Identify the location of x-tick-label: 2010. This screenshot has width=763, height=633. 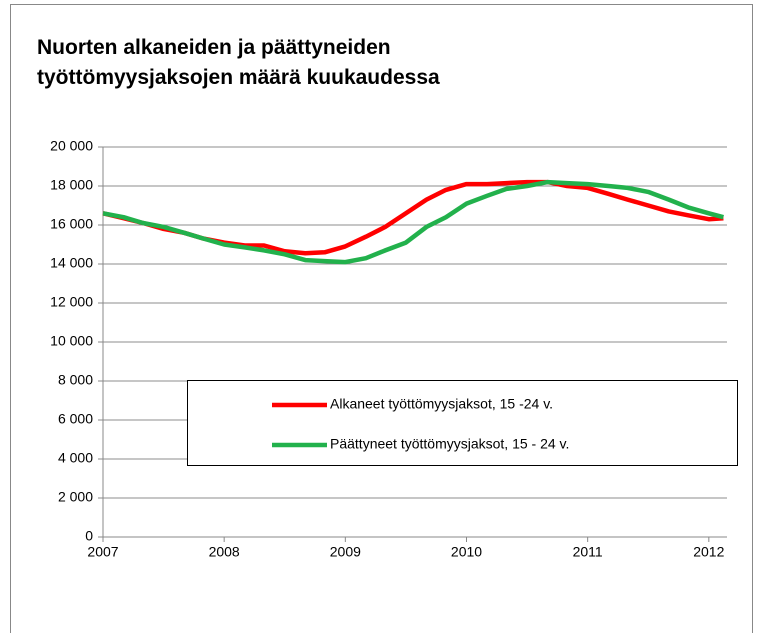
(466, 552).